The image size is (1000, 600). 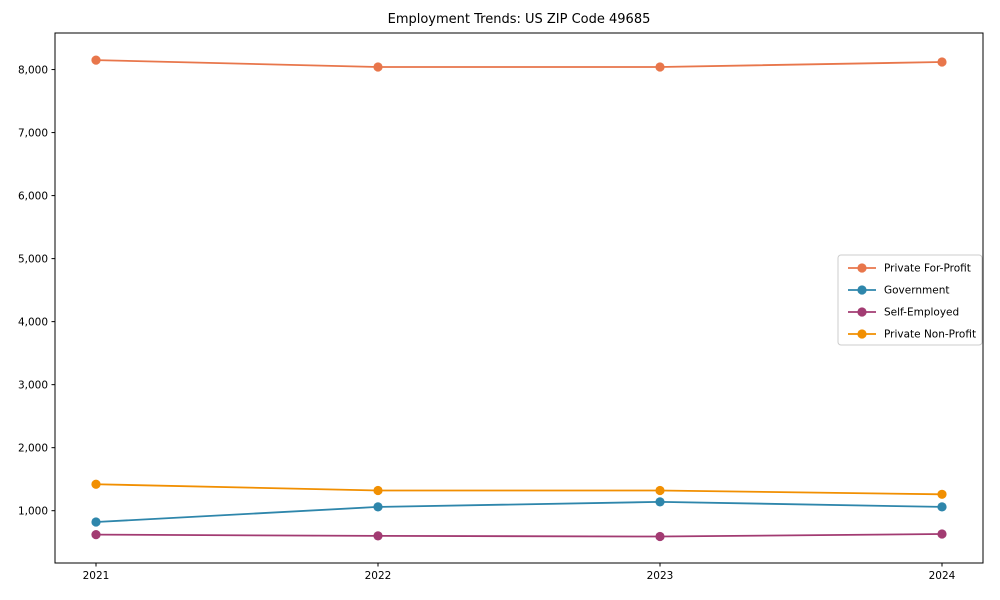 I want to click on y-axis-tick-label: 2,000, so click(x=33, y=448).